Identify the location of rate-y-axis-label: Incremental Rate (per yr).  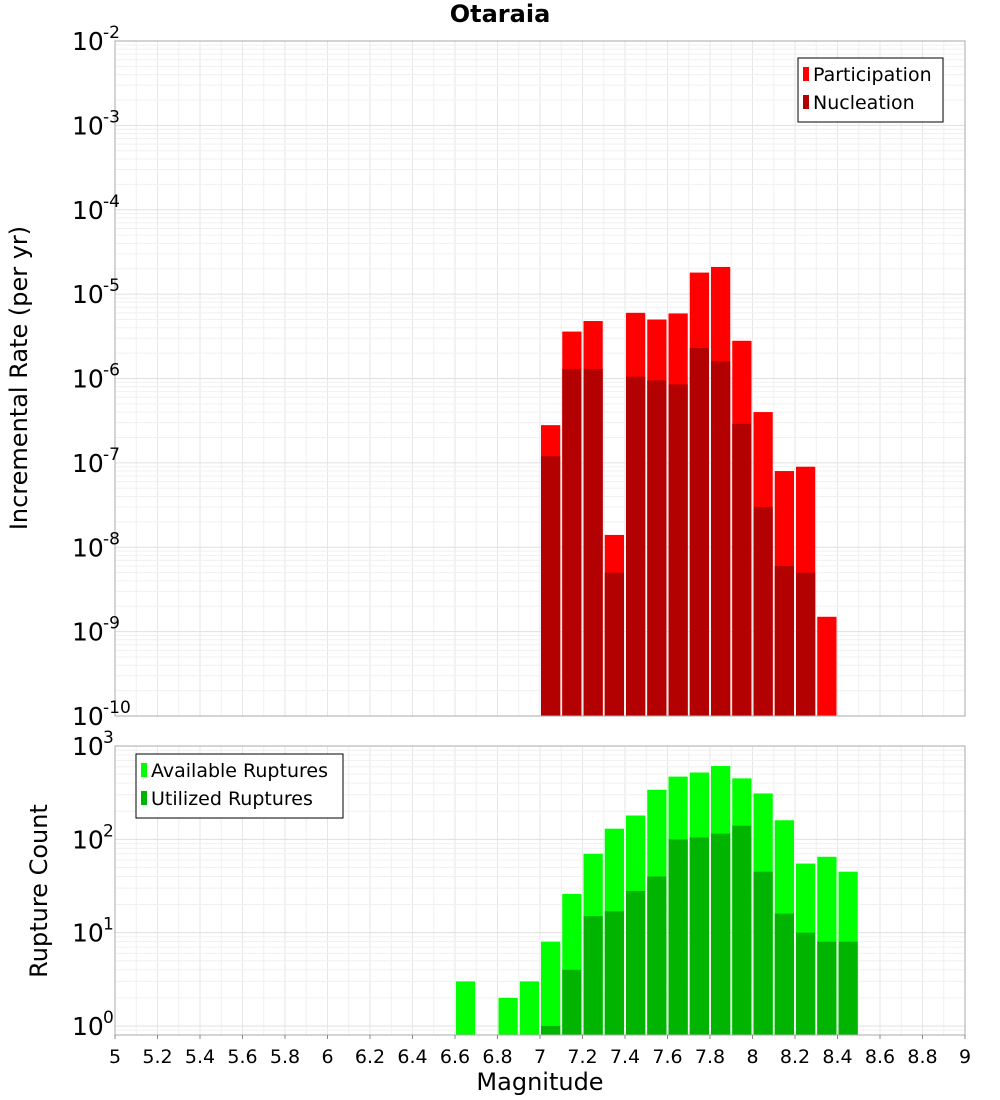
(19, 378).